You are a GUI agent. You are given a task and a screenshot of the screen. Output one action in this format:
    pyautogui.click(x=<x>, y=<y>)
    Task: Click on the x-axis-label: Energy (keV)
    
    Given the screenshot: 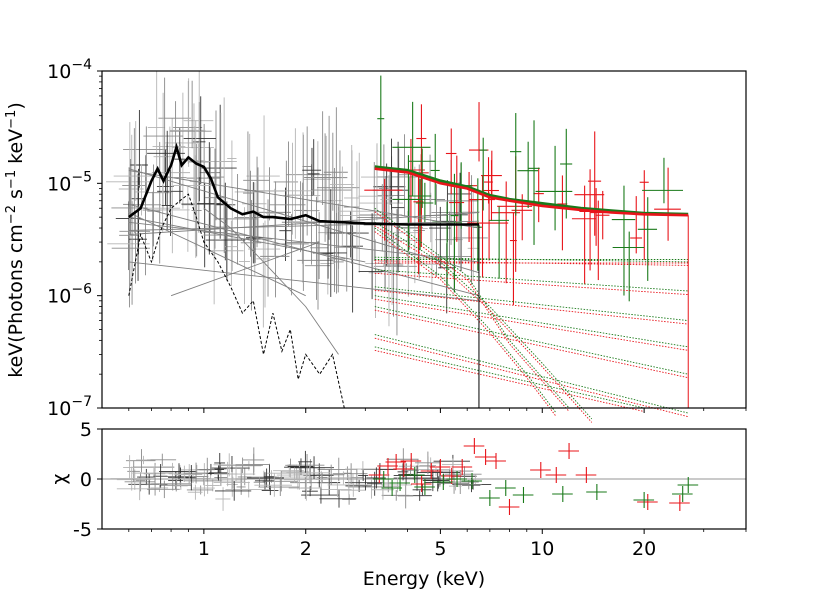 What is the action you would take?
    pyautogui.click(x=424, y=579)
    